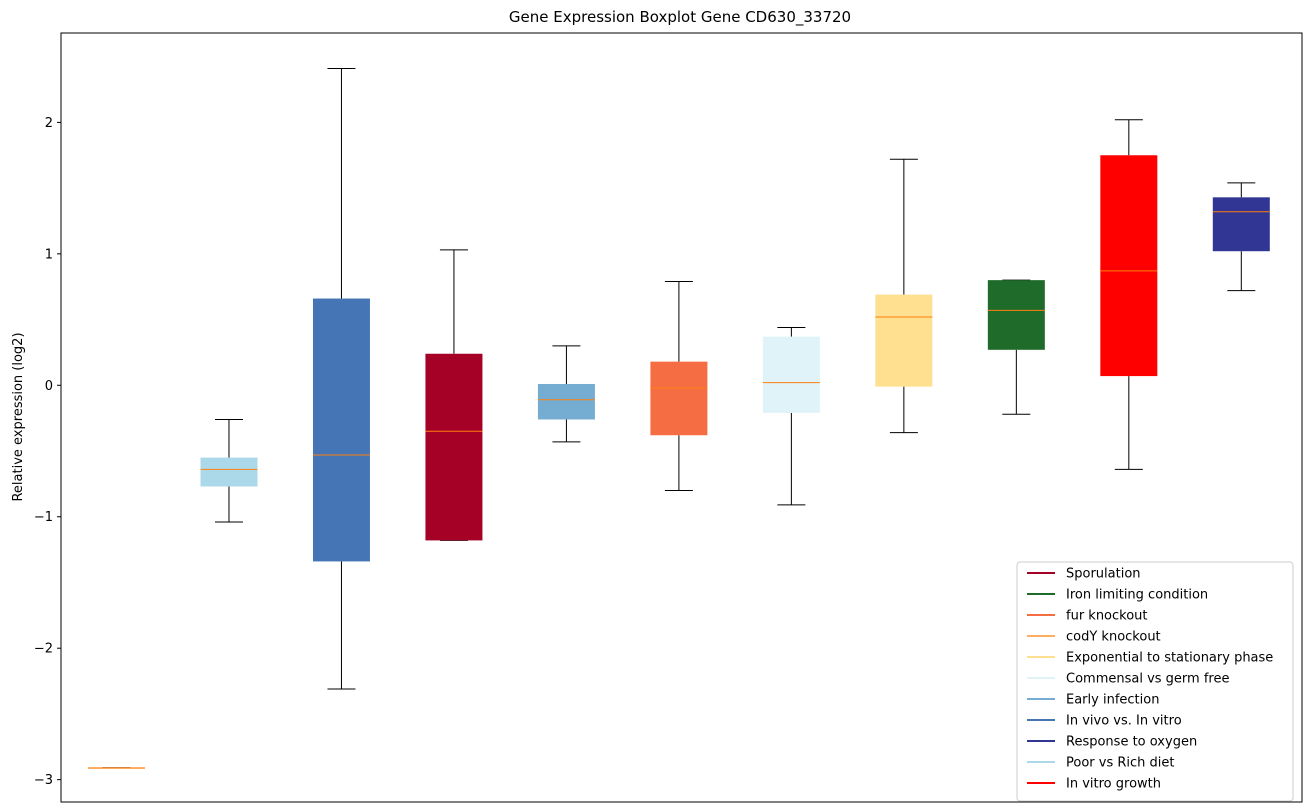 The height and width of the screenshot is (812, 1309). I want to click on box-fur-knockout, so click(679, 385).